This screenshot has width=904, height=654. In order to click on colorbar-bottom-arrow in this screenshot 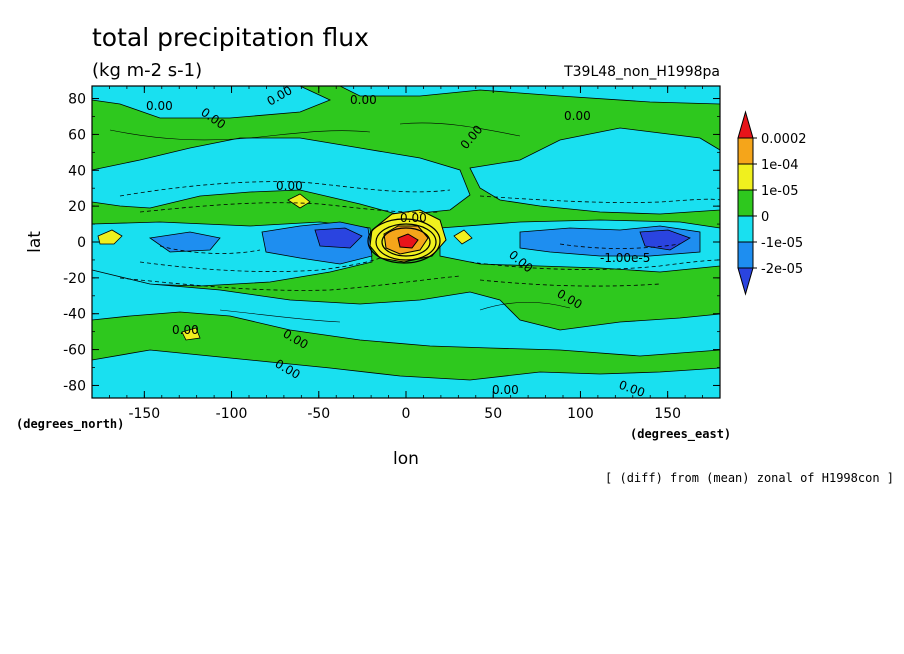, I will do `click(745, 281)`.